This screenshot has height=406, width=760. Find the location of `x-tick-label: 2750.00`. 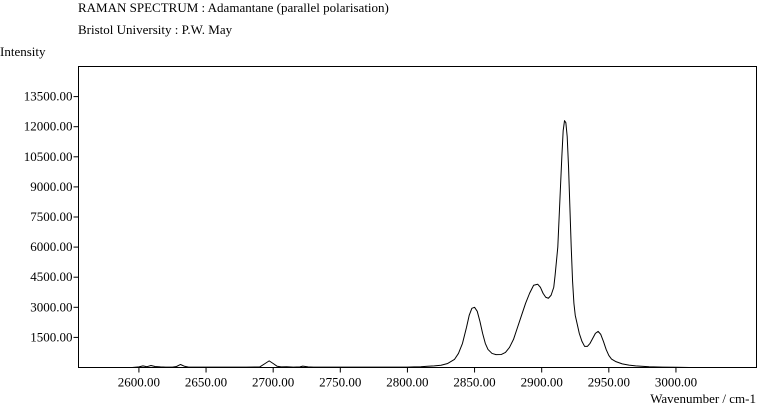

x-tick-label: 2750.00 is located at coordinates (340, 382).